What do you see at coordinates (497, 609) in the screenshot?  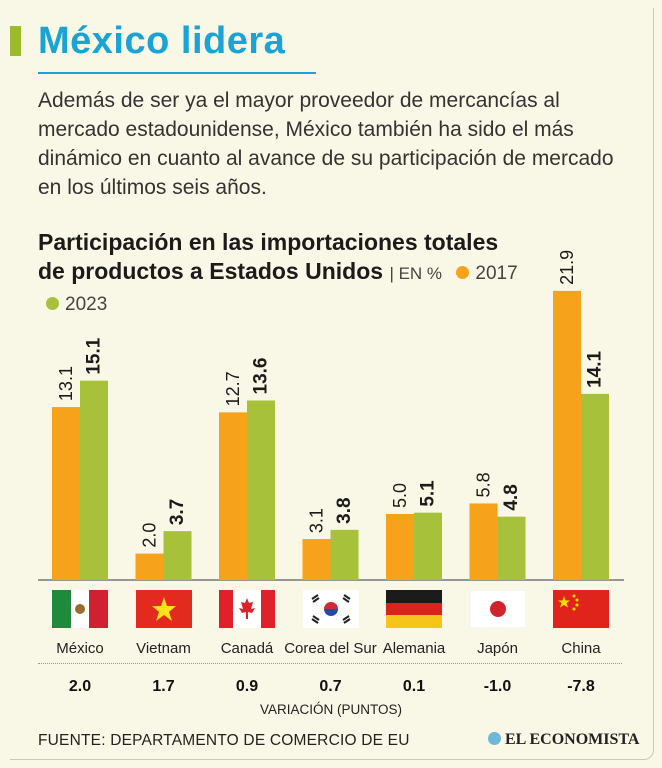 I see `japan-flag-icon` at bounding box center [497, 609].